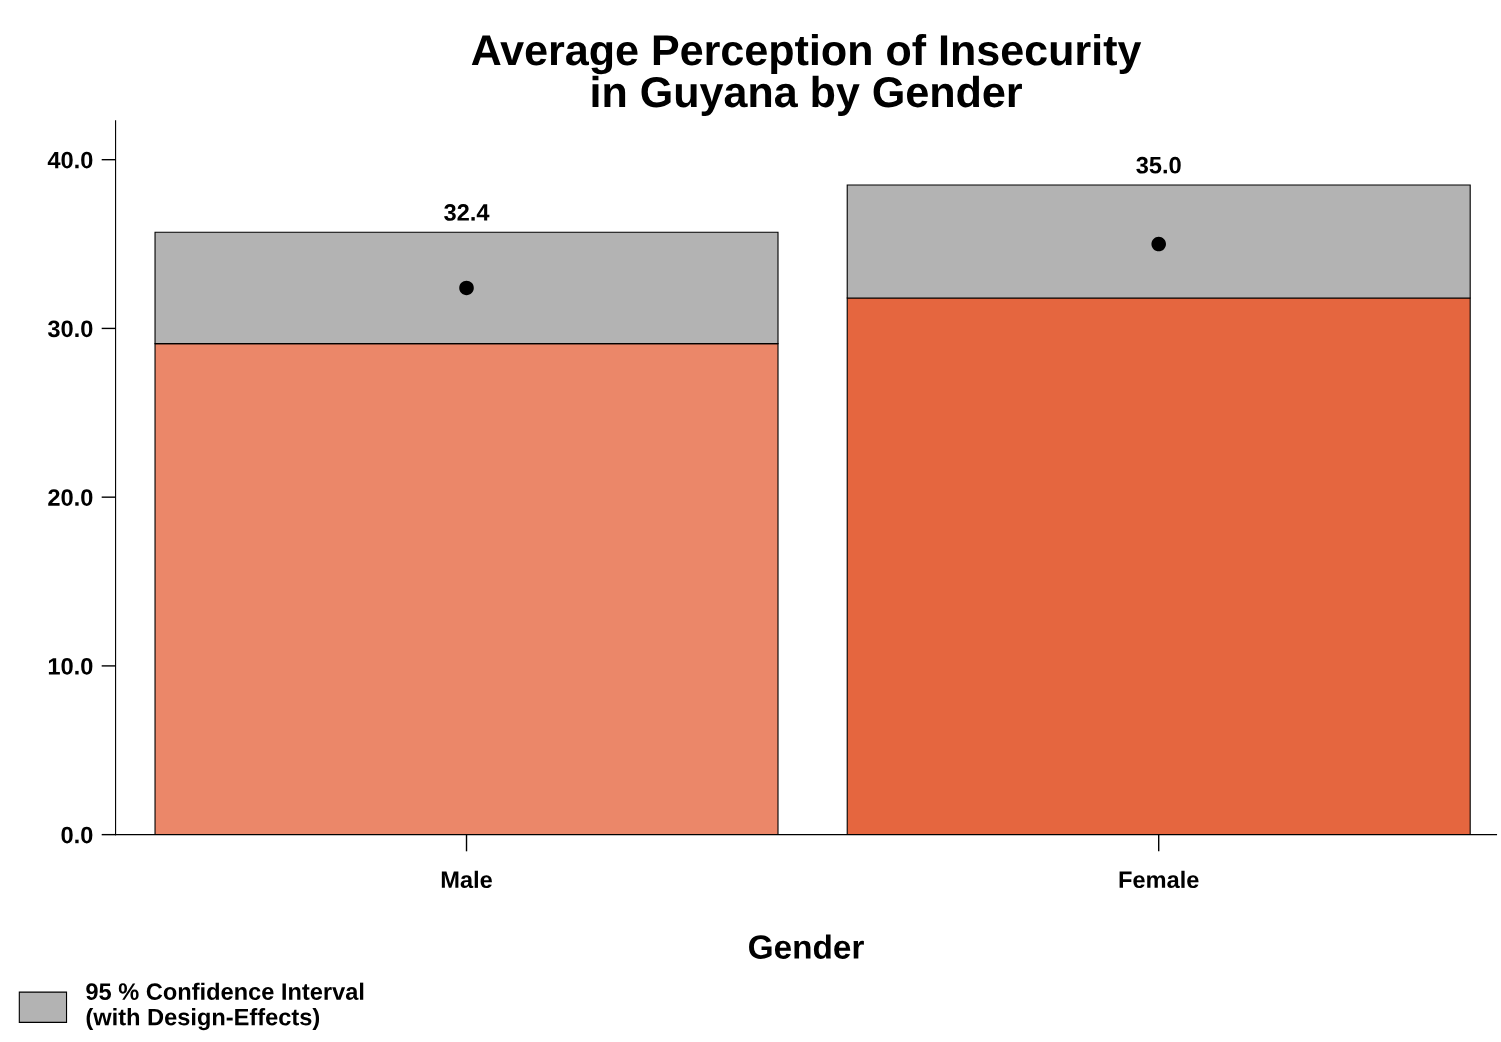  Describe the element at coordinates (1159, 879) in the screenshot. I see `x-tick-label: Female` at that location.